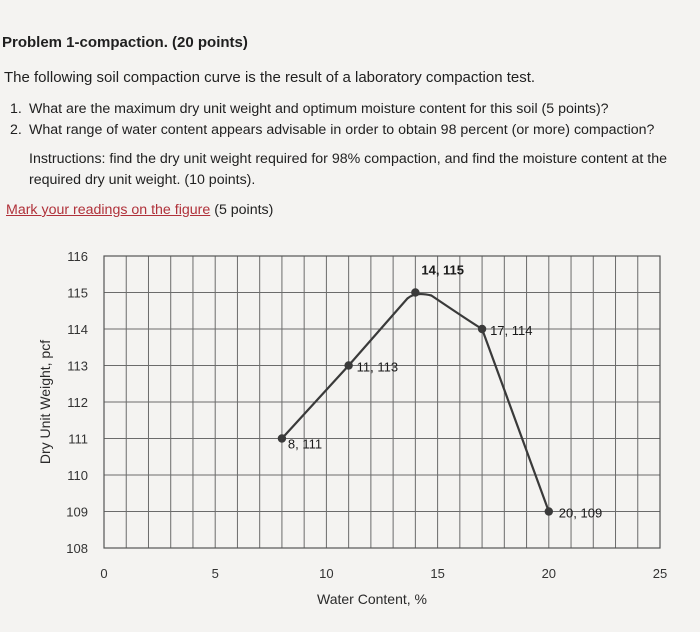  Describe the element at coordinates (660, 573) in the screenshot. I see `x-tick-label: 25` at that location.